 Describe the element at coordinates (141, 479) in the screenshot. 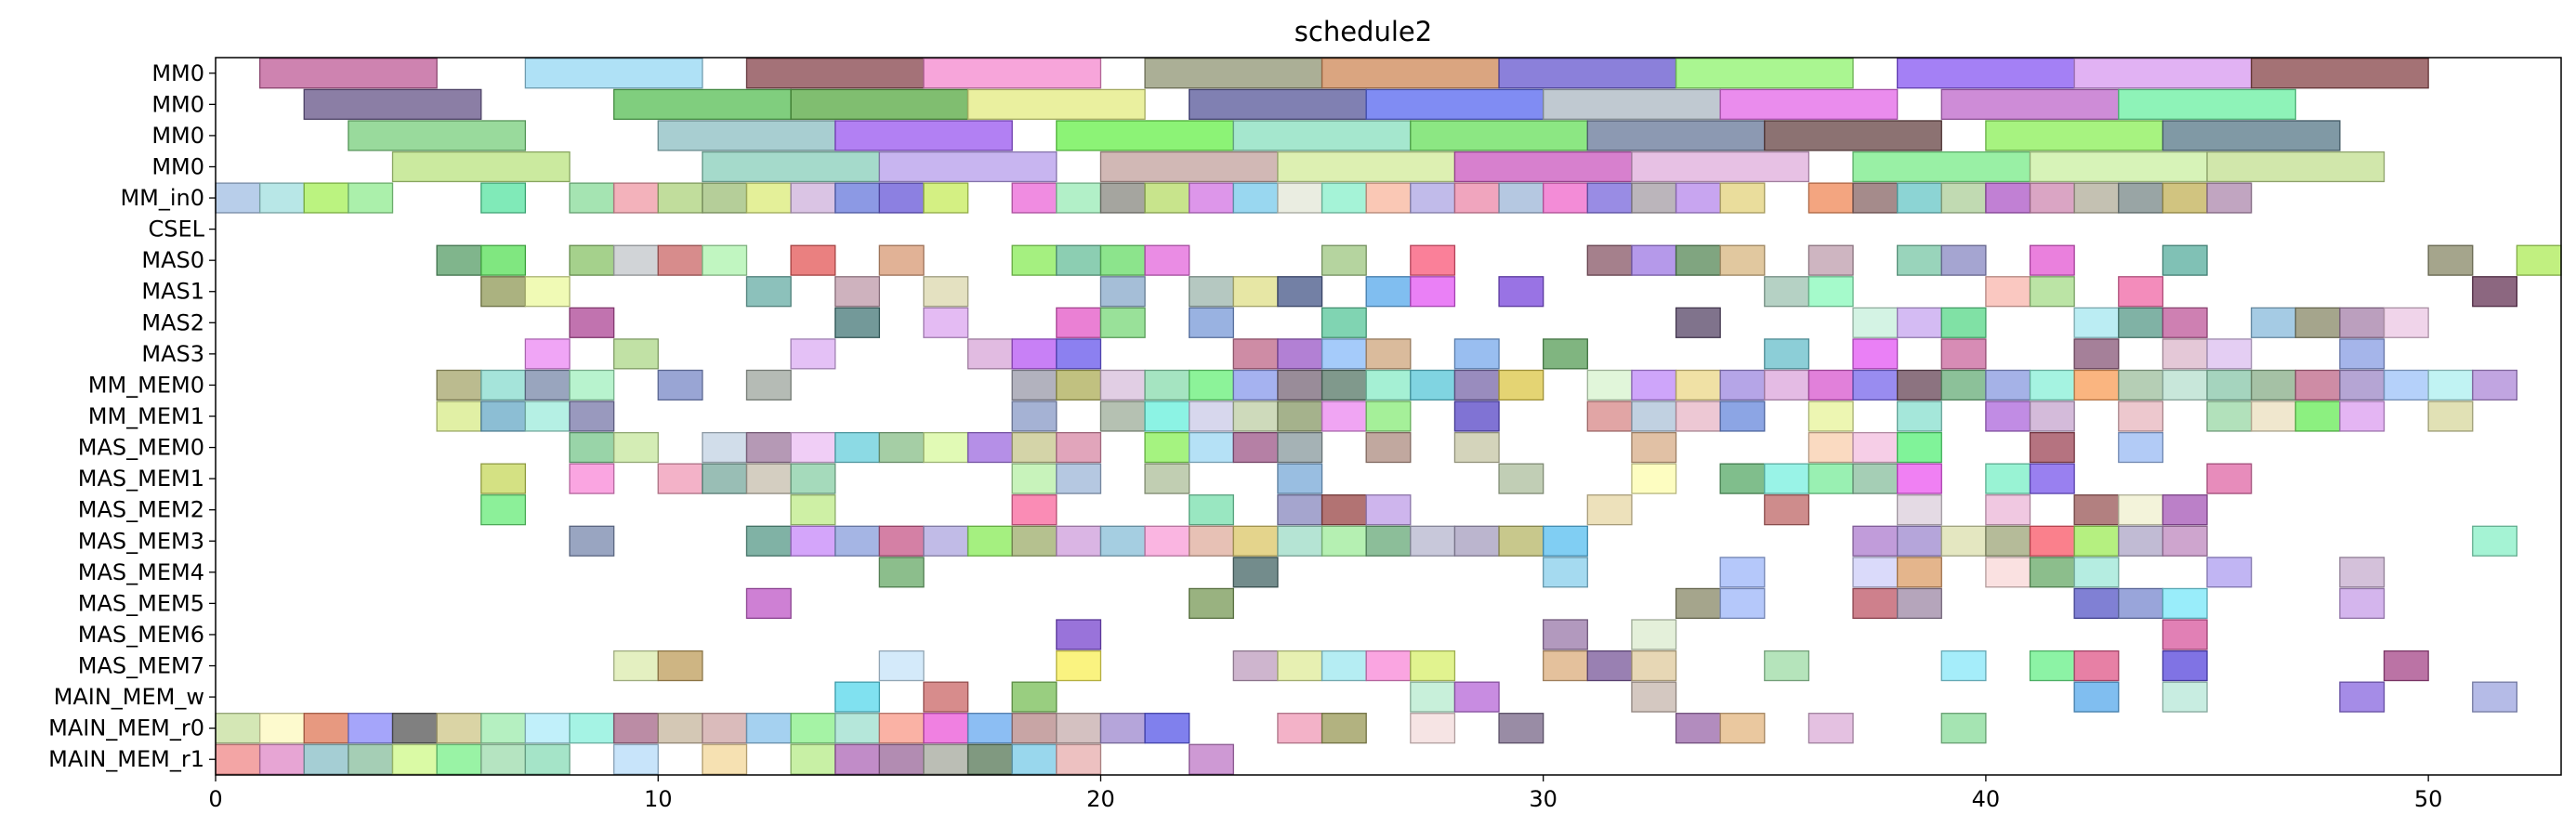

I see `y-tick-label: MAS_MEM1` at that location.